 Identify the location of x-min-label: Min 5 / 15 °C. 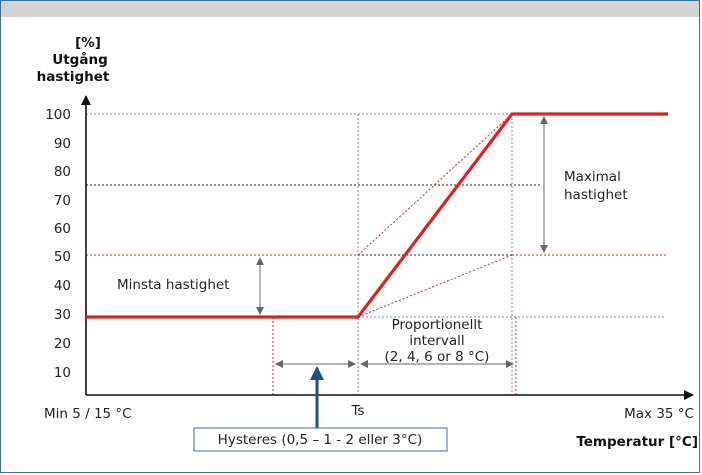
(88, 414).